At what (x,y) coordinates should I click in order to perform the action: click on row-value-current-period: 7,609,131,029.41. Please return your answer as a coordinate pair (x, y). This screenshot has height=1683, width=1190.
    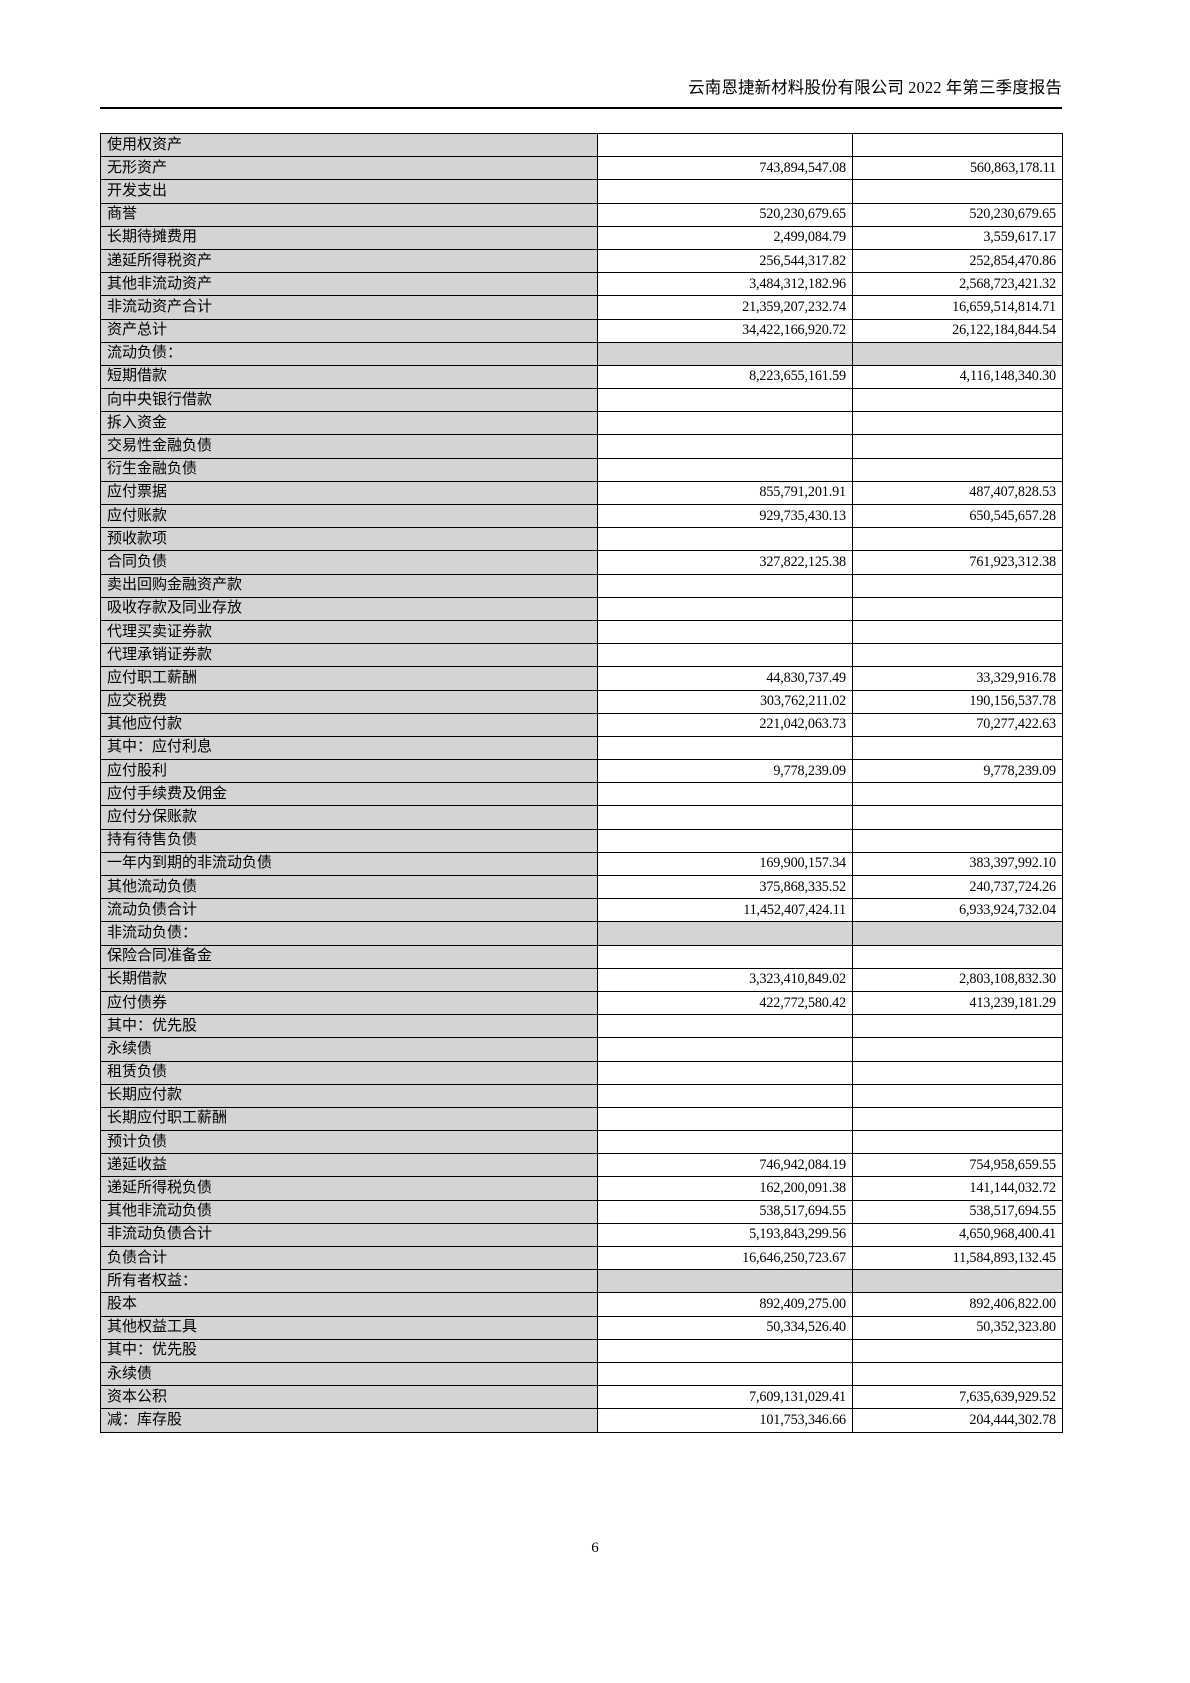
    Looking at the image, I should click on (725, 1397).